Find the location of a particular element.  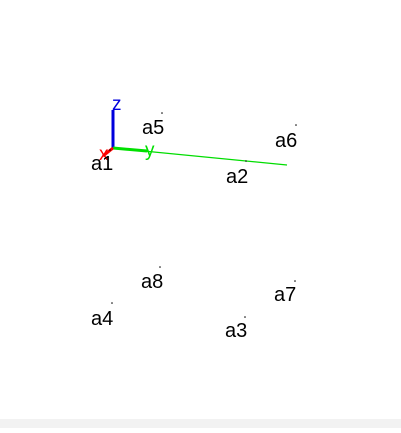

point-a7: a7 is located at coordinates (285, 293).